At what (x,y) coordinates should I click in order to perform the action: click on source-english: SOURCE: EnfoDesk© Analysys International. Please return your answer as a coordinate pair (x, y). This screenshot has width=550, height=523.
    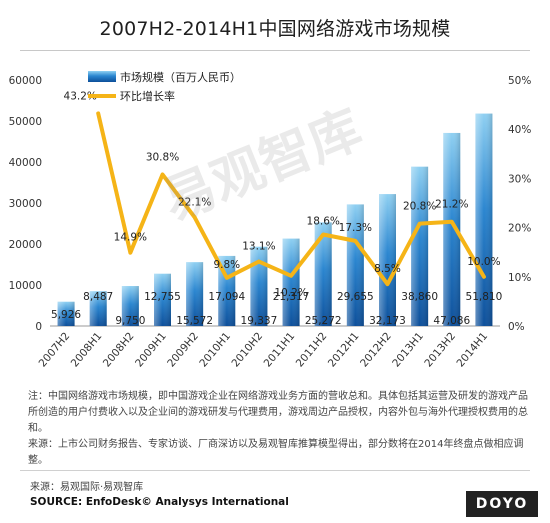
    Looking at the image, I should click on (159, 502).